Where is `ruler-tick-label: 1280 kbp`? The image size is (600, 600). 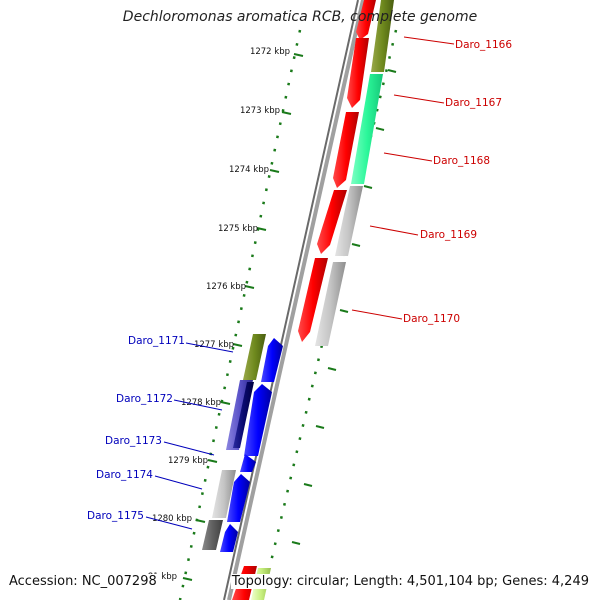 ruler-tick-label: 1280 kbp is located at coordinates (172, 519).